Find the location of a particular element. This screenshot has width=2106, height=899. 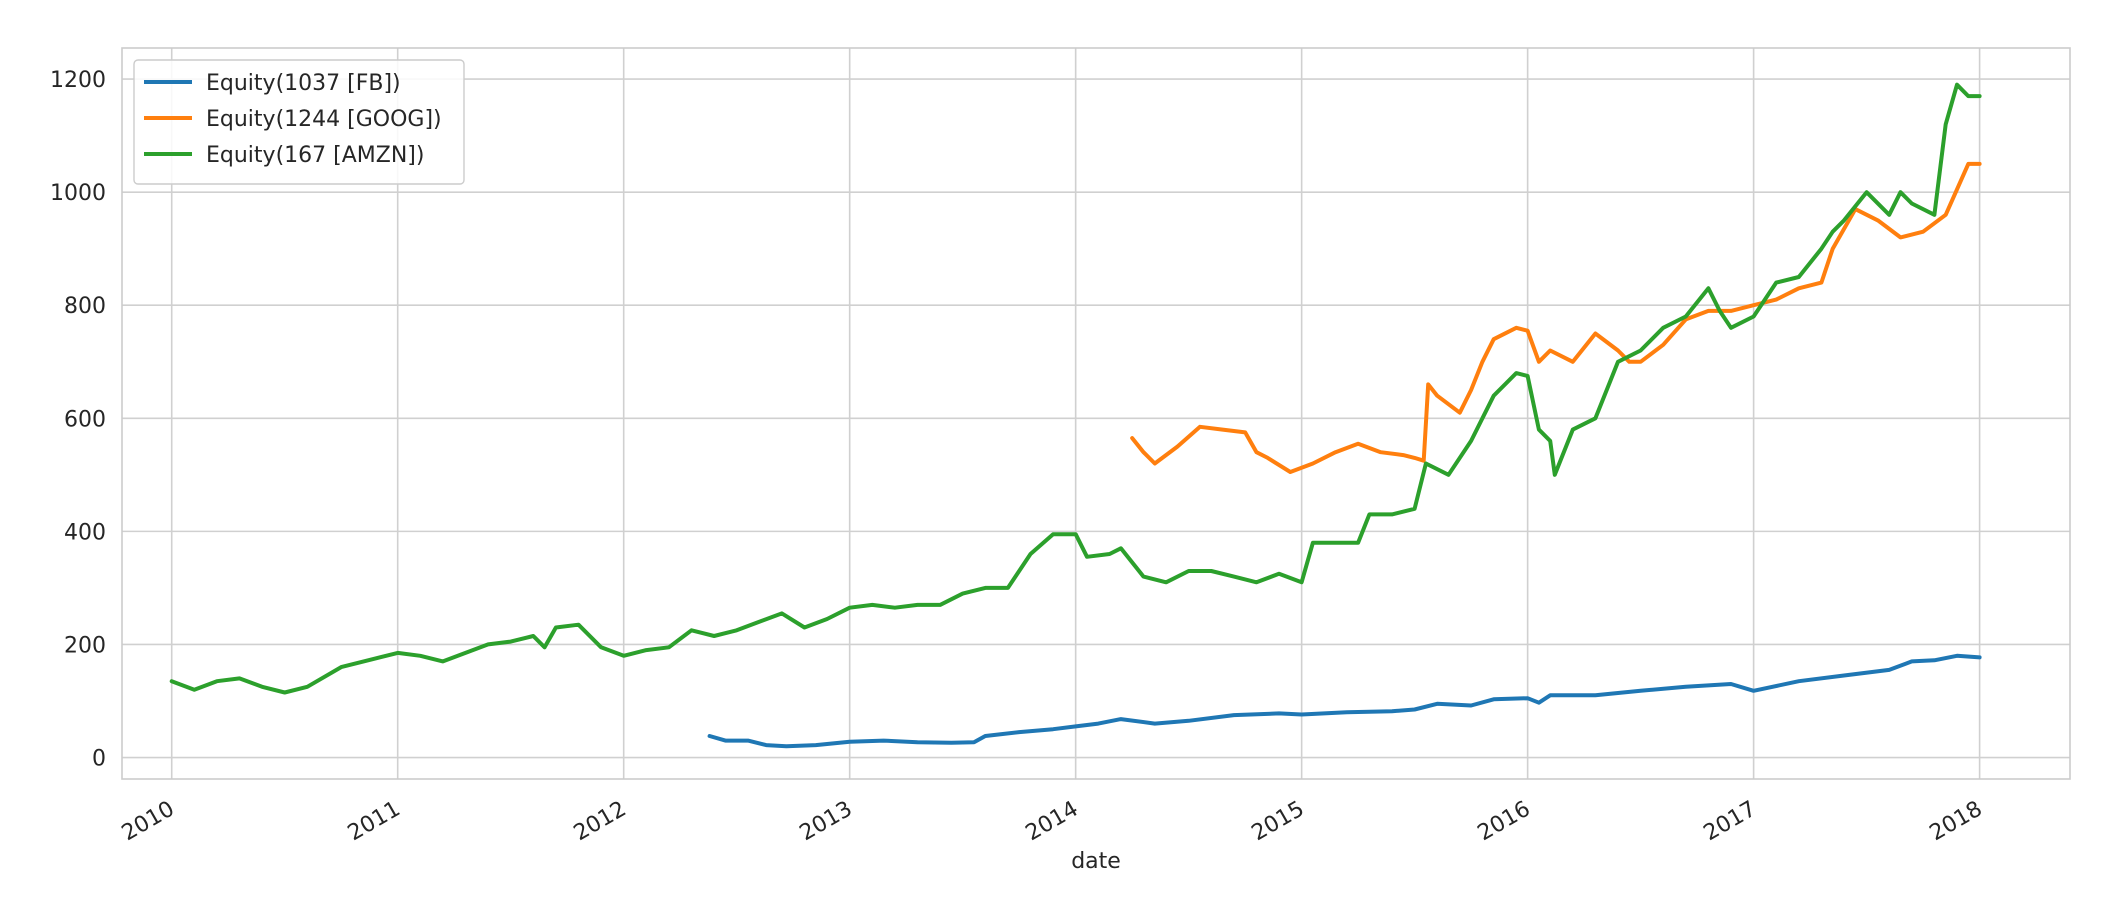

x-tick-label: 2010 is located at coordinates (148, 822).